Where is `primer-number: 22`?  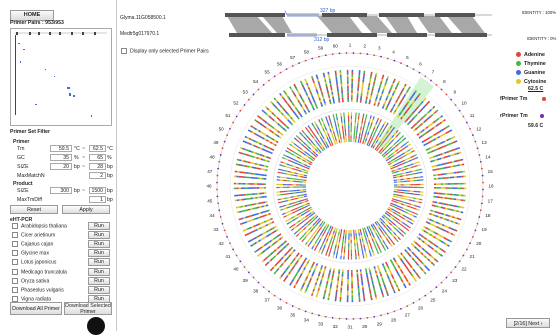
primer-number: 22 is located at coordinates (465, 268).